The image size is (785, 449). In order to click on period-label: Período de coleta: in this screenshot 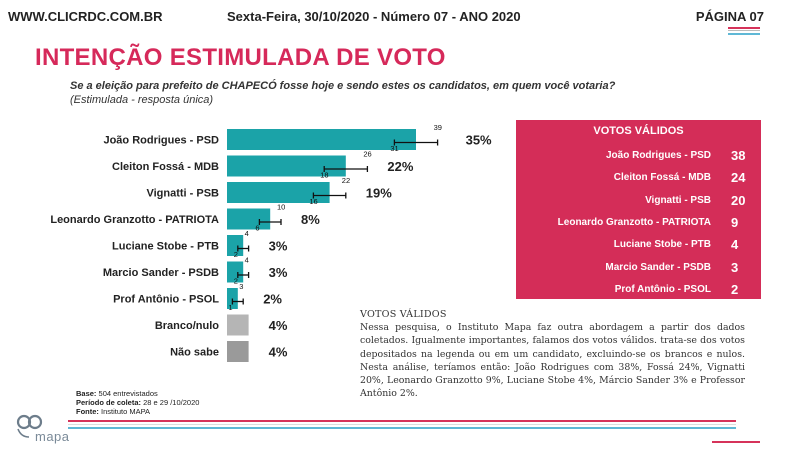, I will do `click(109, 402)`.